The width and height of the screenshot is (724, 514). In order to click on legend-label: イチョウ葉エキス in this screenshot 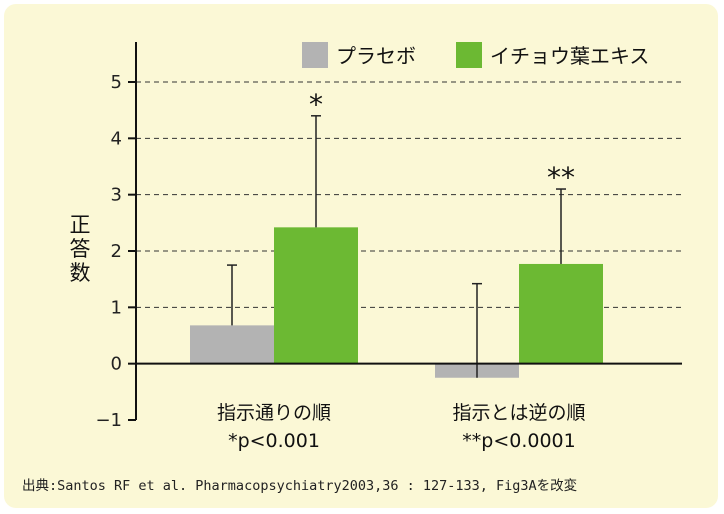, I will do `click(569, 56)`.